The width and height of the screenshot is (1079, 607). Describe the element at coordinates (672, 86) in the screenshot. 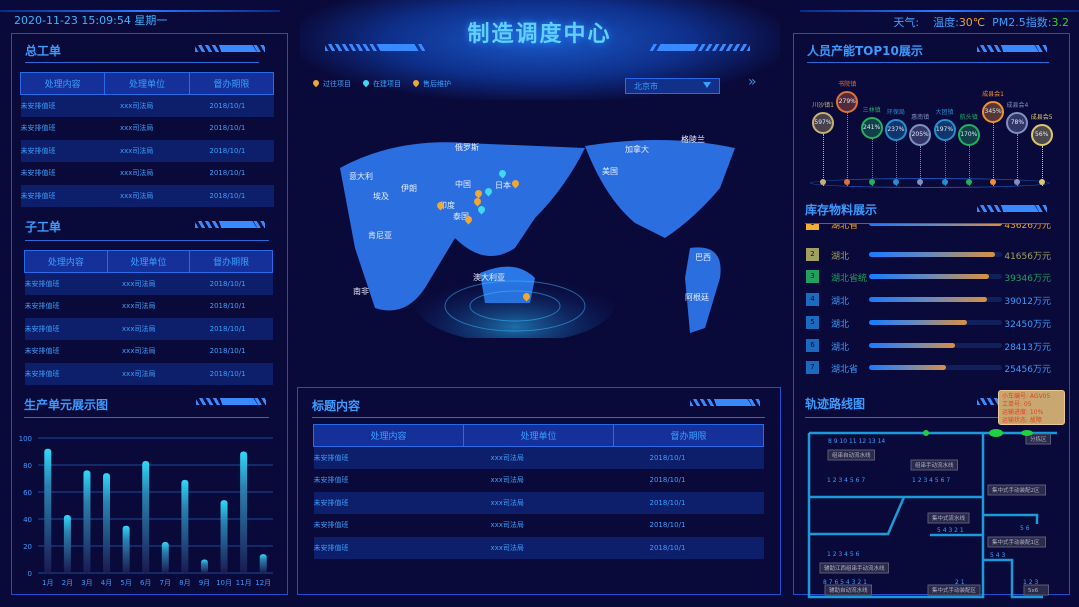

I see `city-select: 北京市` at that location.